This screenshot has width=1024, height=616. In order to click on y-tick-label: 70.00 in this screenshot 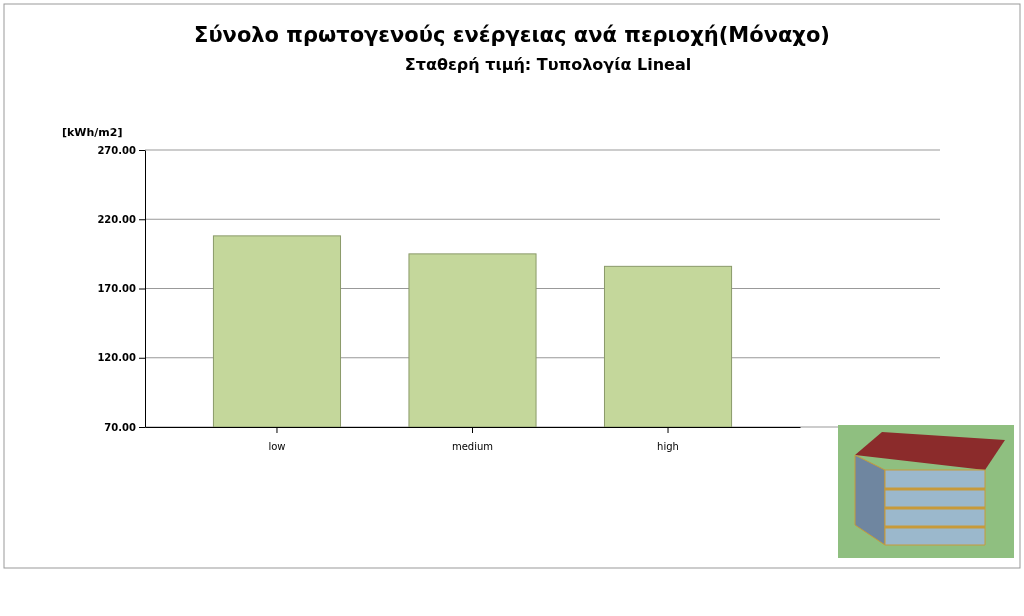, I will do `click(120, 427)`.